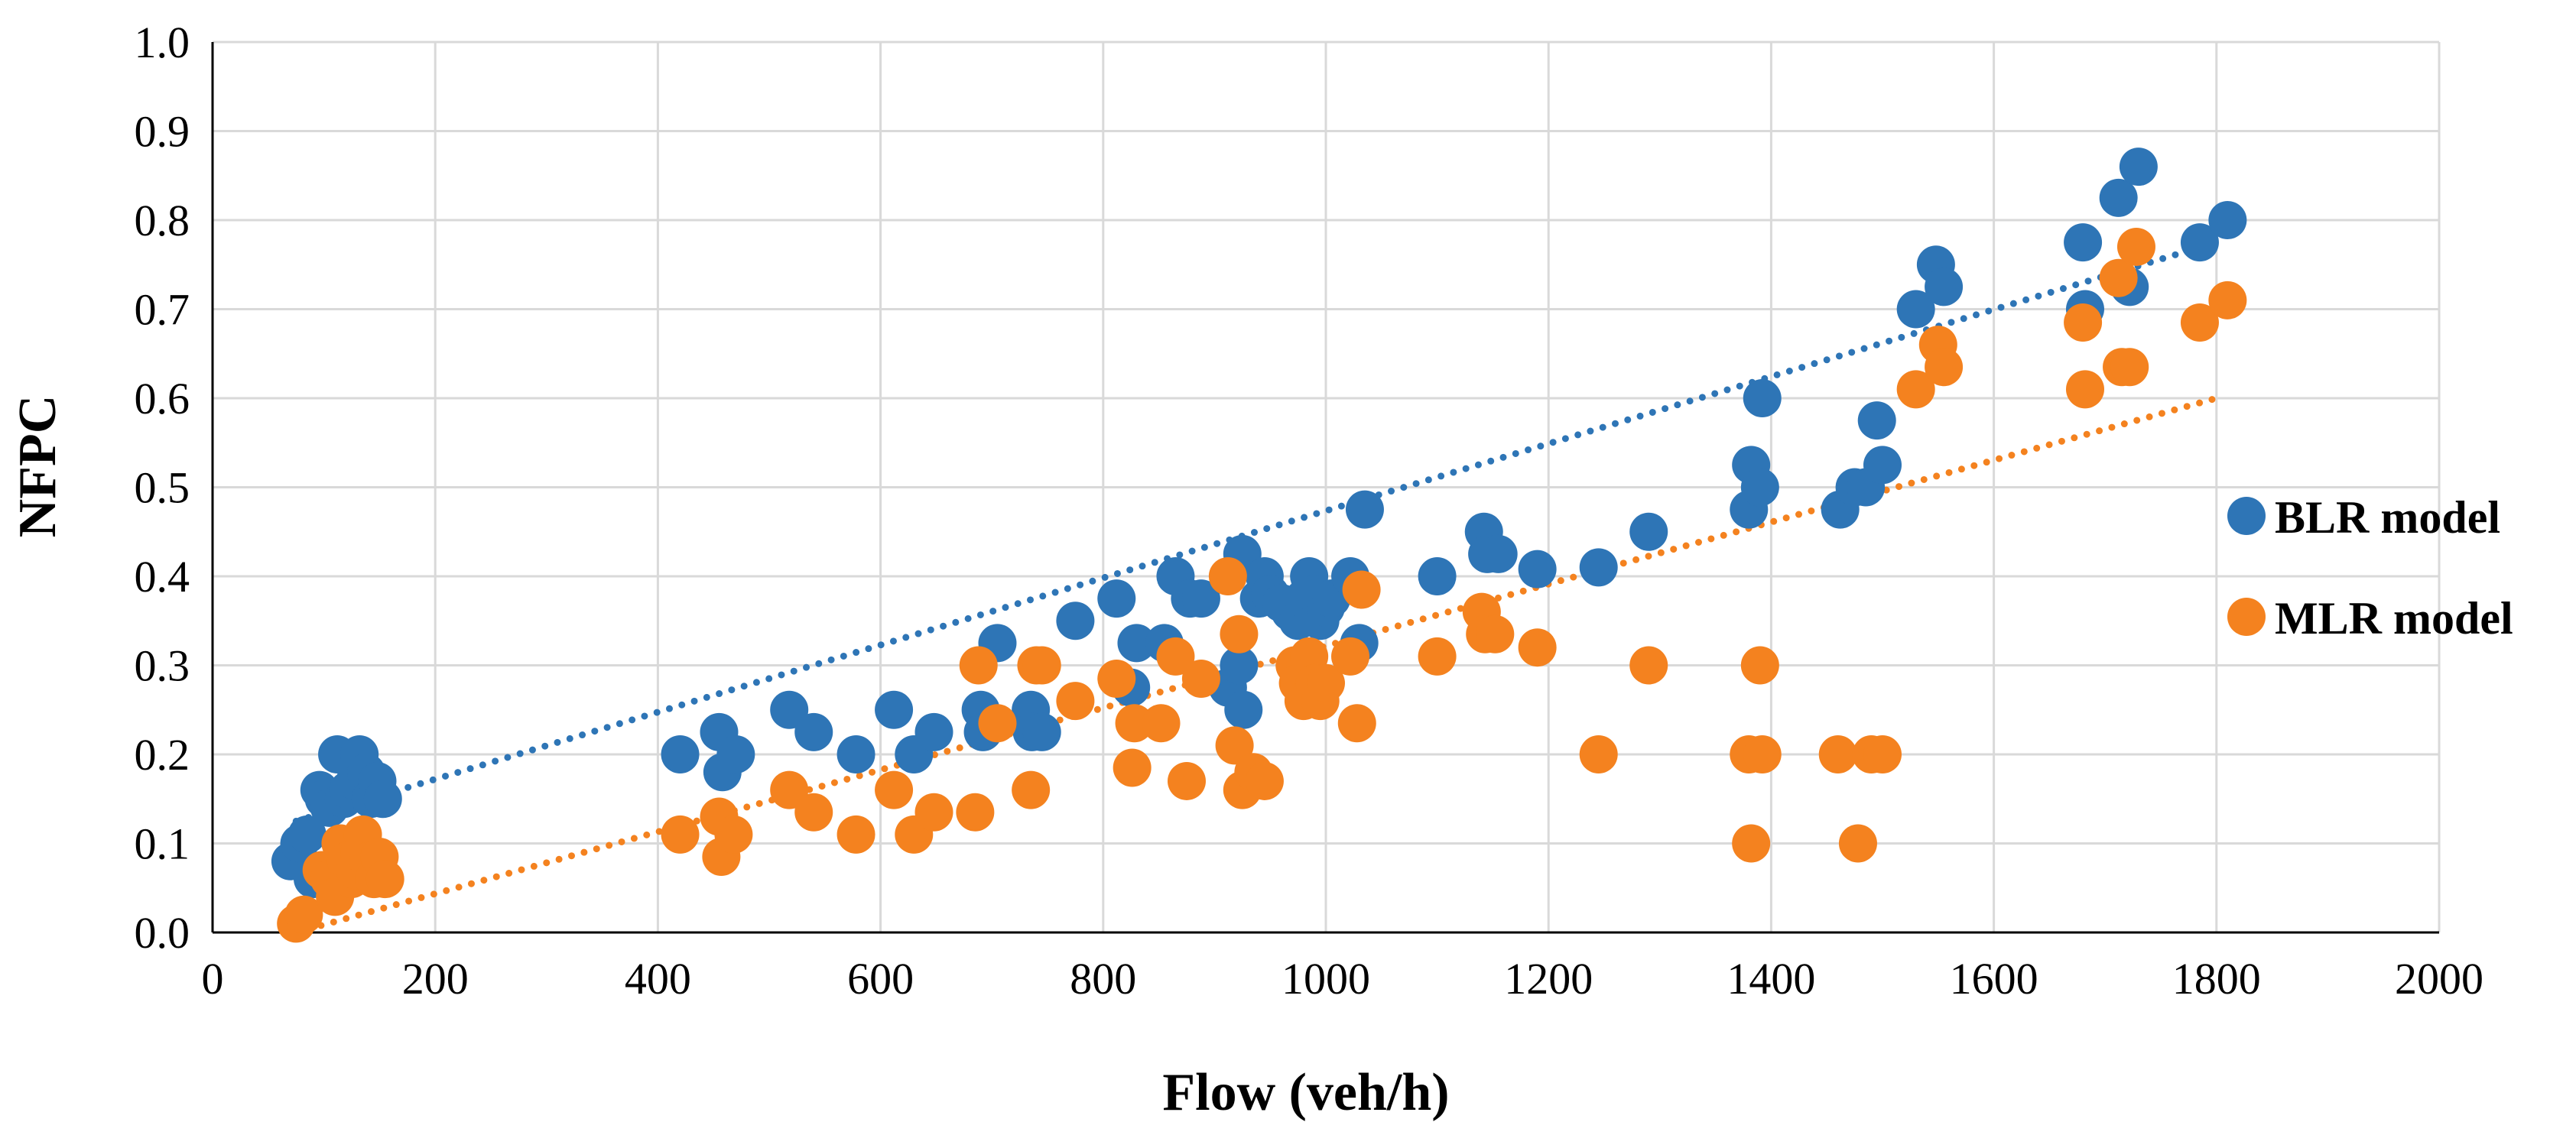 This screenshot has width=2576, height=1135. Describe the element at coordinates (163, 132) in the screenshot. I see `y-tick-label: 0.9` at that location.